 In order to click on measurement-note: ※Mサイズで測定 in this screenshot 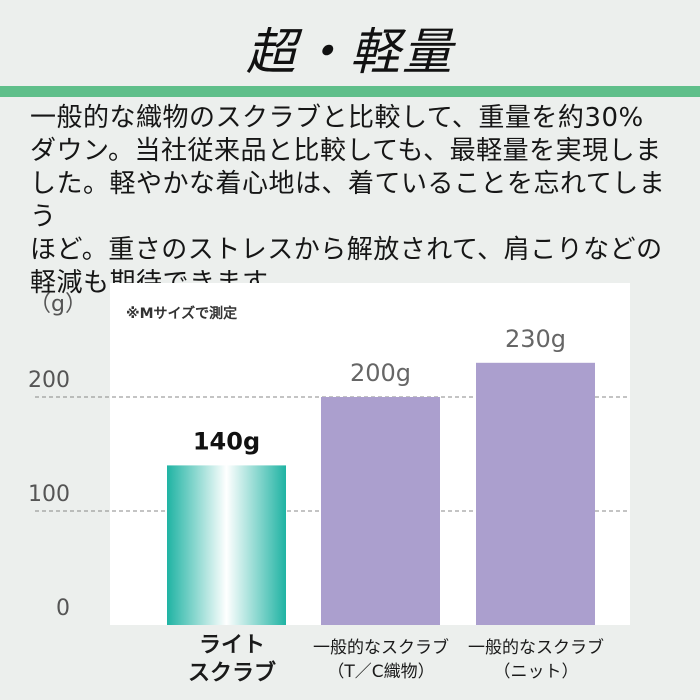, I will do `click(181, 313)`.